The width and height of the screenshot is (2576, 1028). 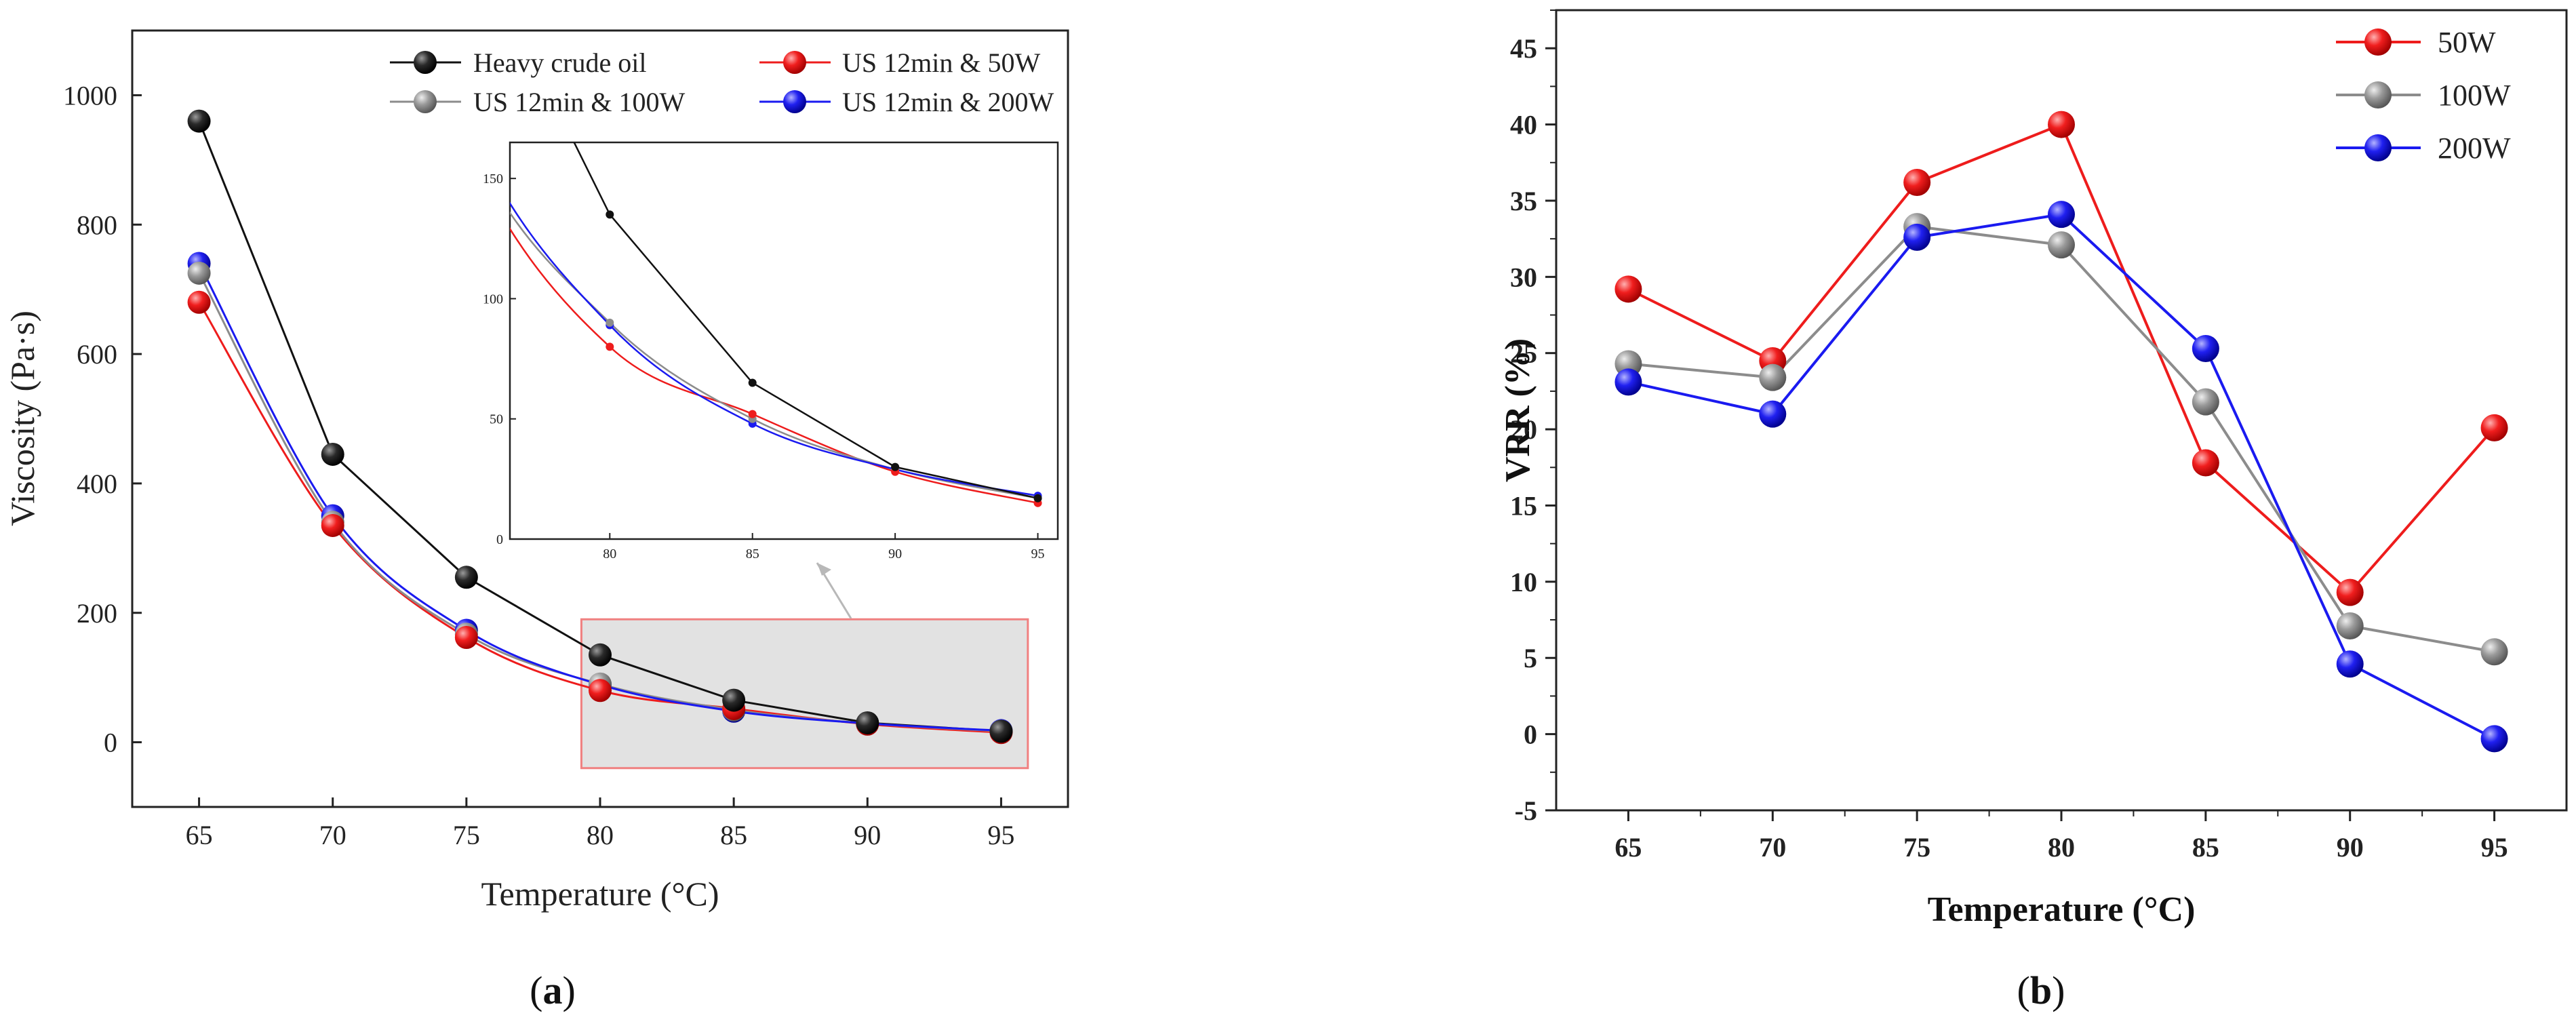 What do you see at coordinates (752, 554) in the screenshot?
I see `inset-x-tick-label: 85` at bounding box center [752, 554].